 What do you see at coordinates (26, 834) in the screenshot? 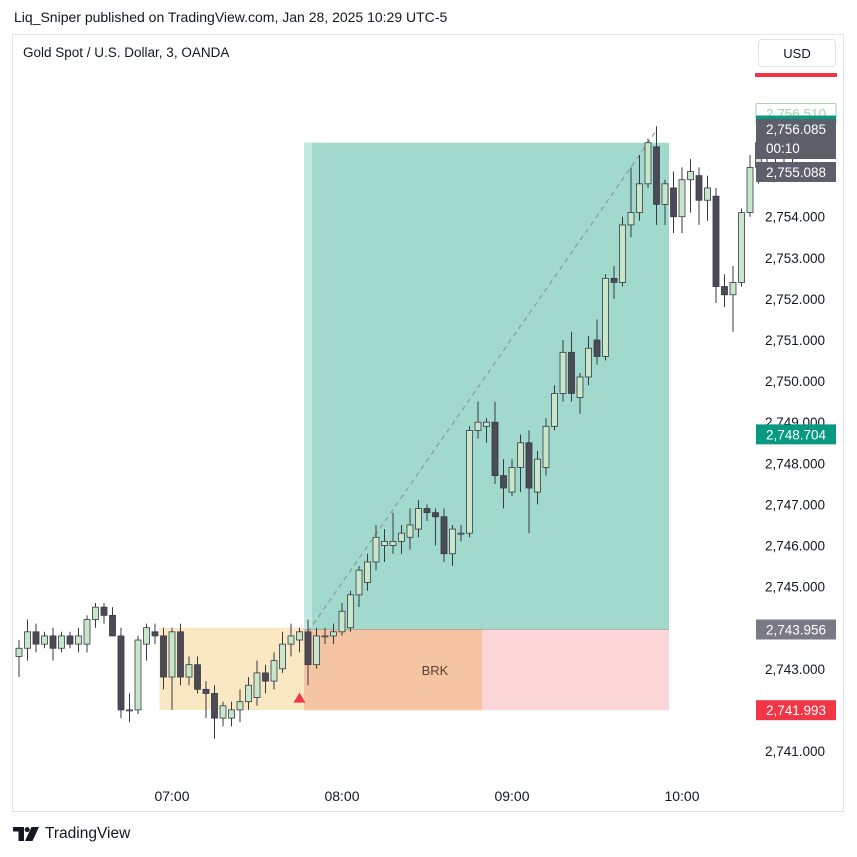
I see `tradingview-logo-icon` at bounding box center [26, 834].